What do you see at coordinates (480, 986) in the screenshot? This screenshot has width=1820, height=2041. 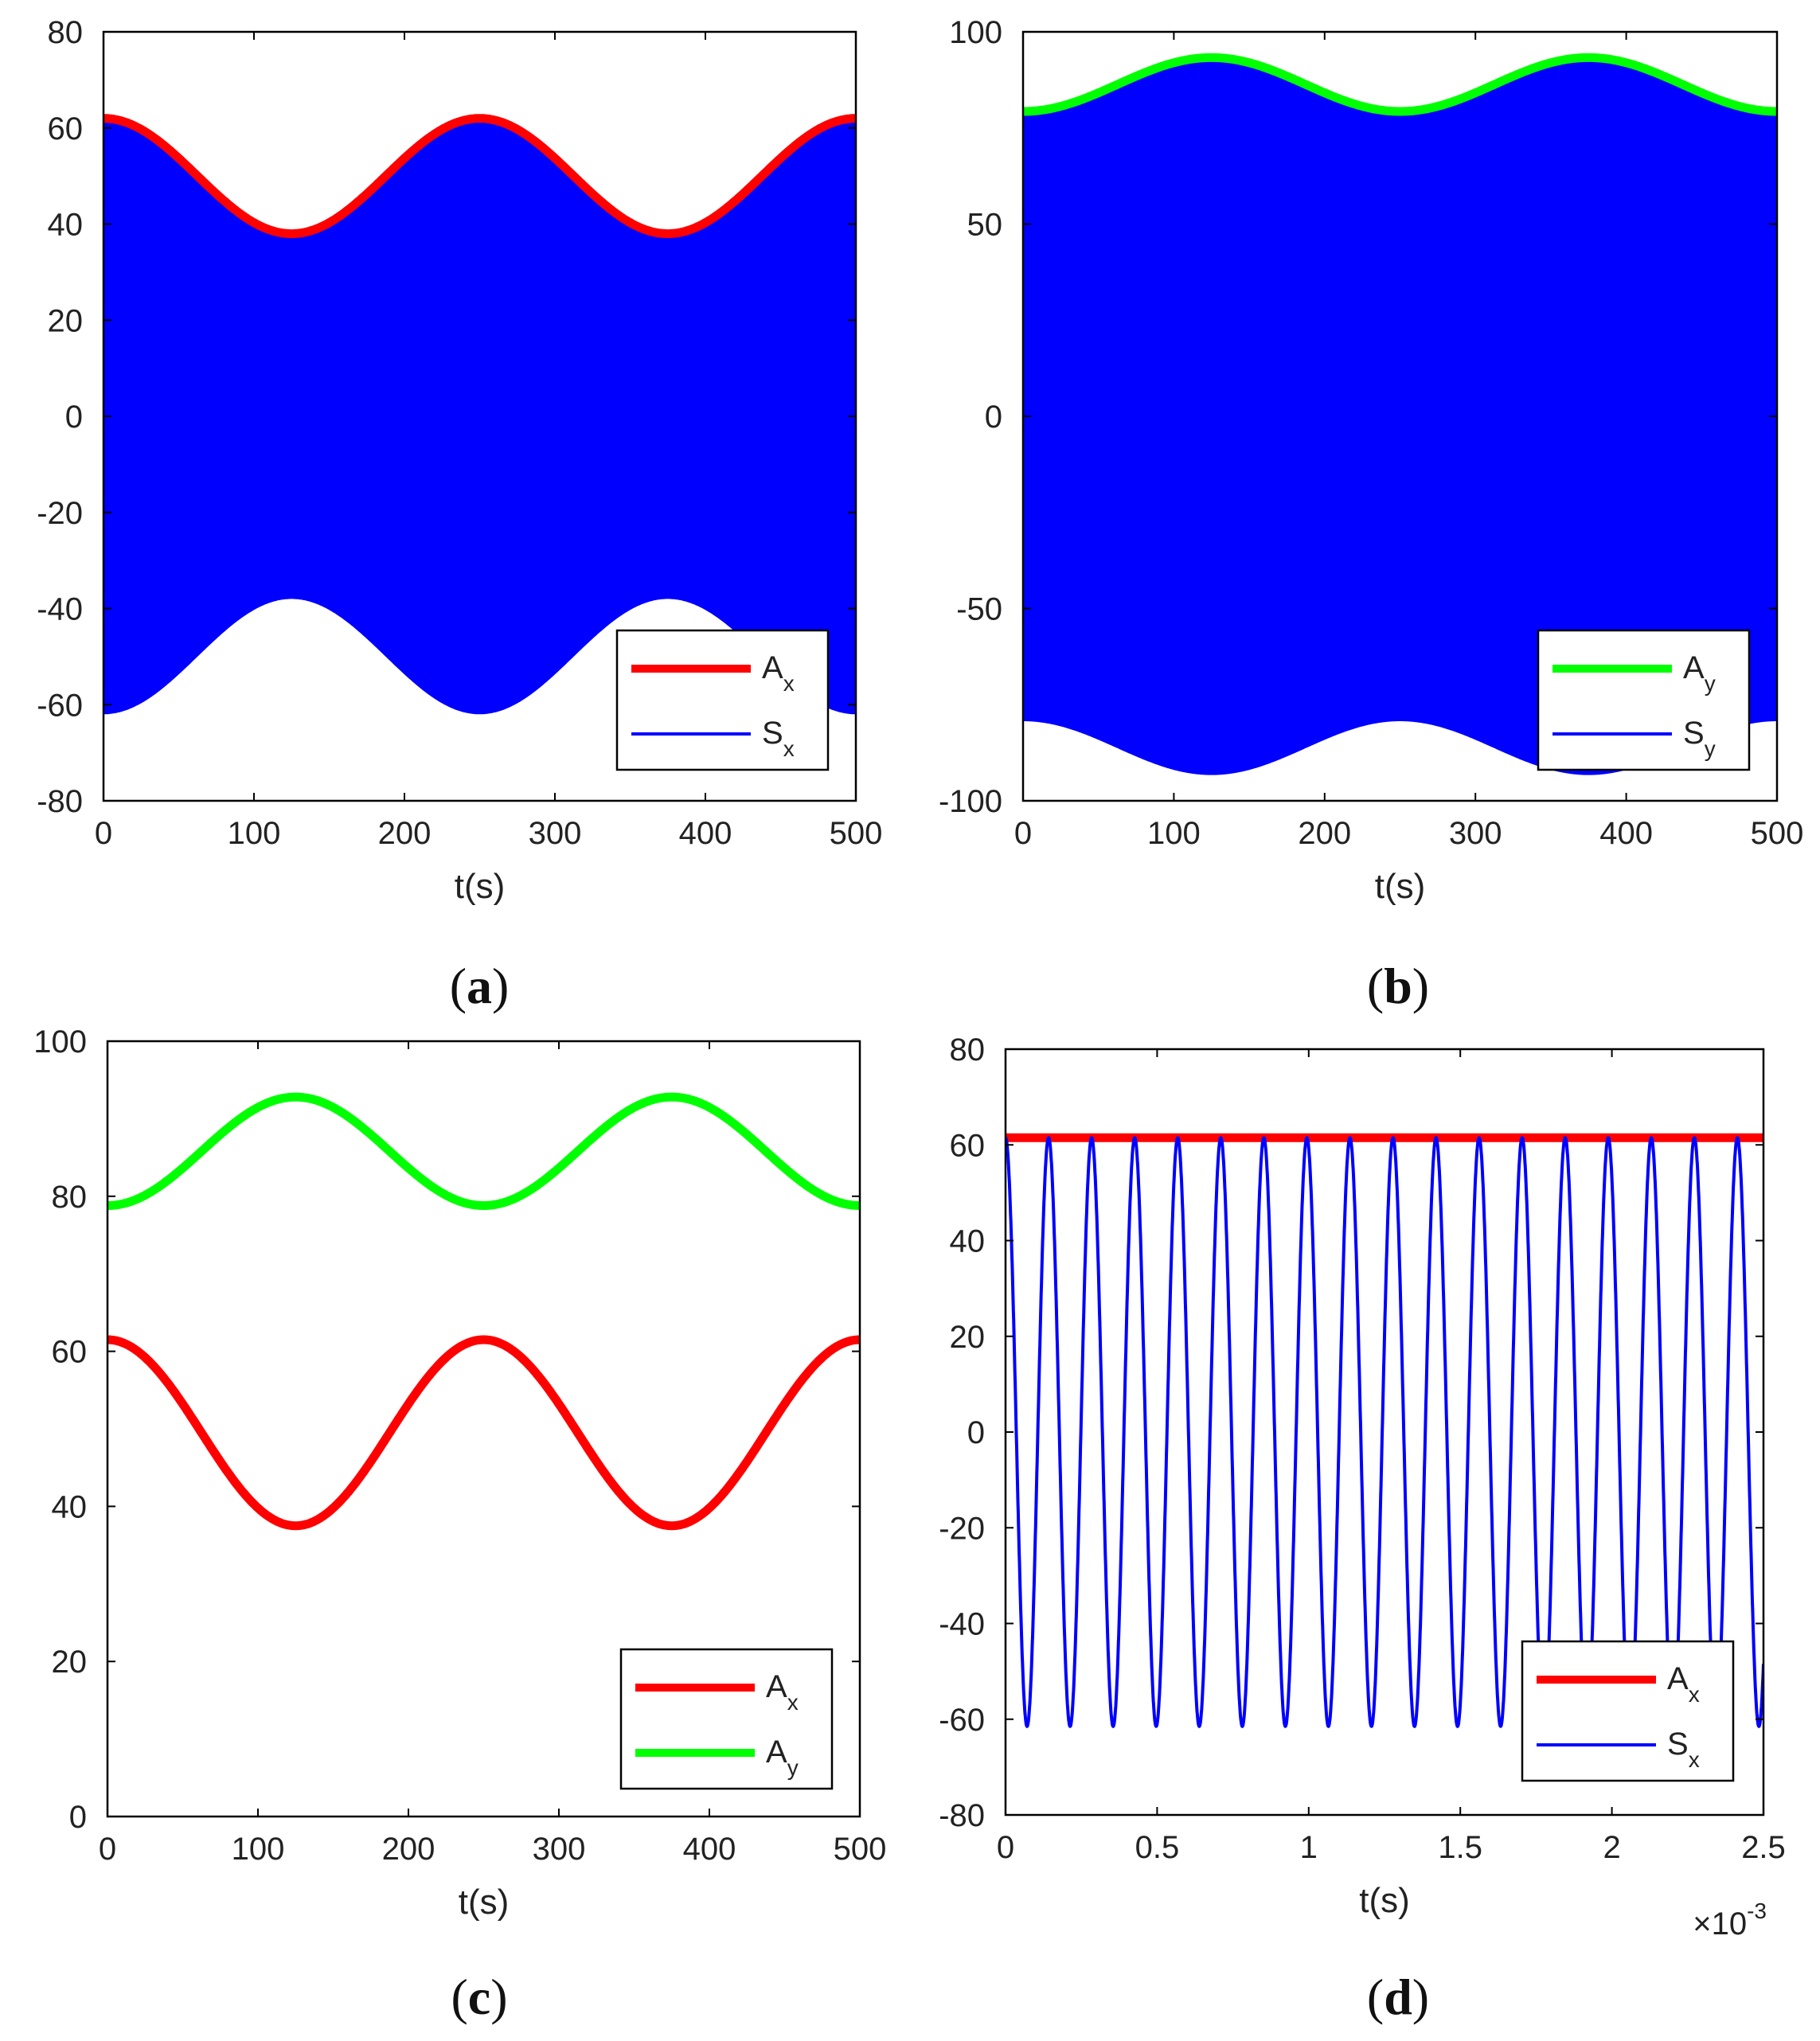 I see `subfigure-caption: (a)` at bounding box center [480, 986].